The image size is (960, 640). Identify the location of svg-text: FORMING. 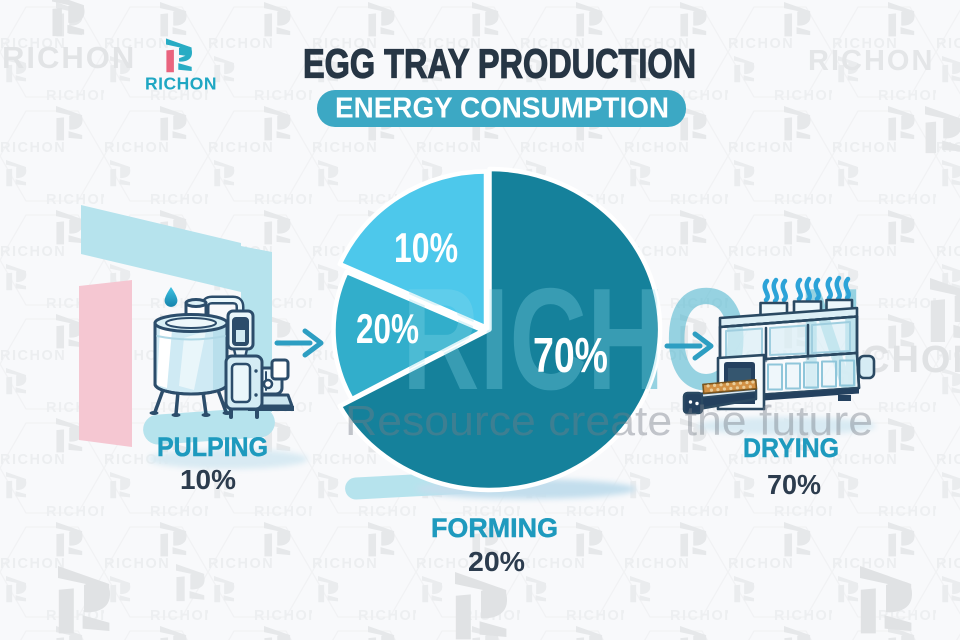
(494, 528).